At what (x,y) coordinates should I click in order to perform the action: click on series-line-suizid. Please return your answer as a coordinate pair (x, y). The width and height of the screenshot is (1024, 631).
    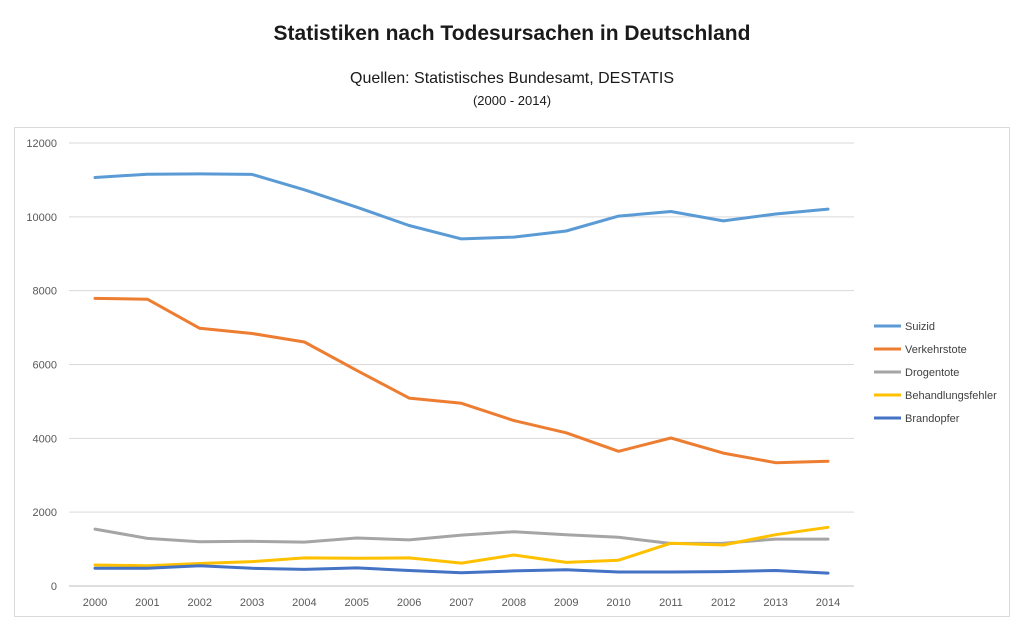
    Looking at the image, I should click on (461, 206).